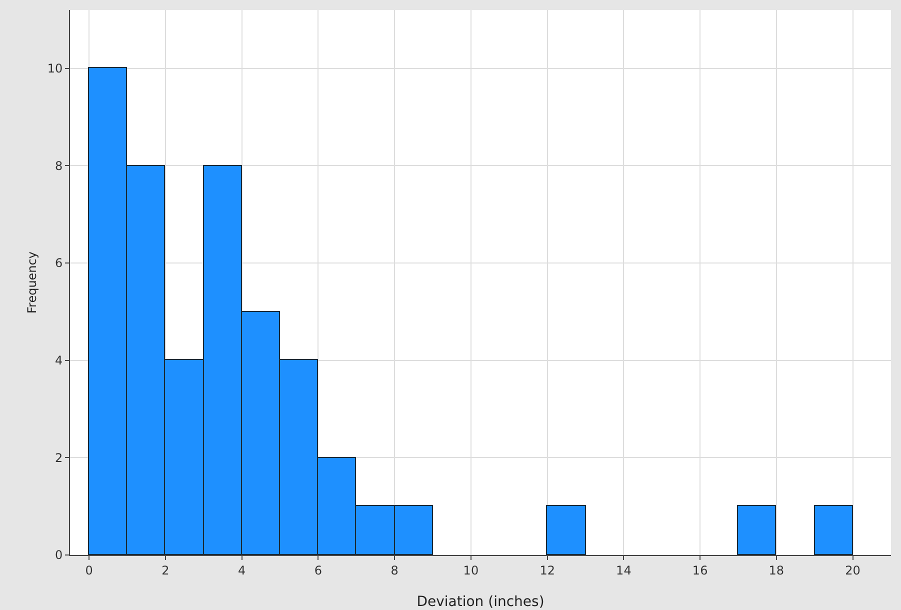 The image size is (901, 610). Describe the element at coordinates (58, 457) in the screenshot. I see `y-tick-label: 2` at that location.